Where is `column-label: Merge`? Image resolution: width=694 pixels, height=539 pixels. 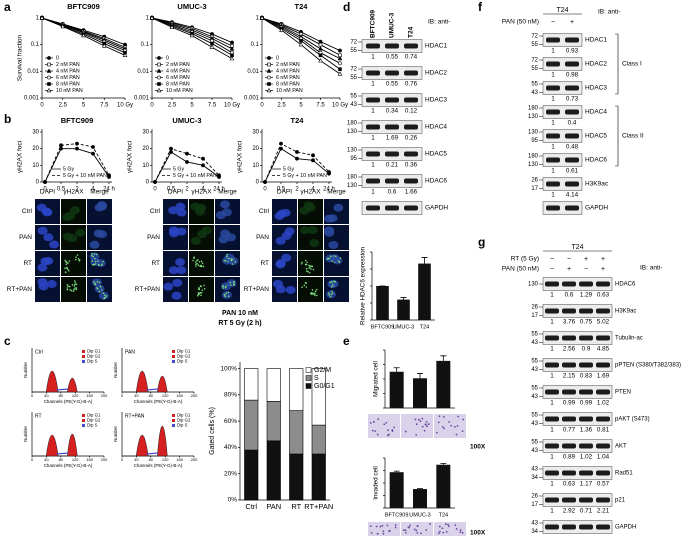 column-label: Merge is located at coordinates (99, 192).